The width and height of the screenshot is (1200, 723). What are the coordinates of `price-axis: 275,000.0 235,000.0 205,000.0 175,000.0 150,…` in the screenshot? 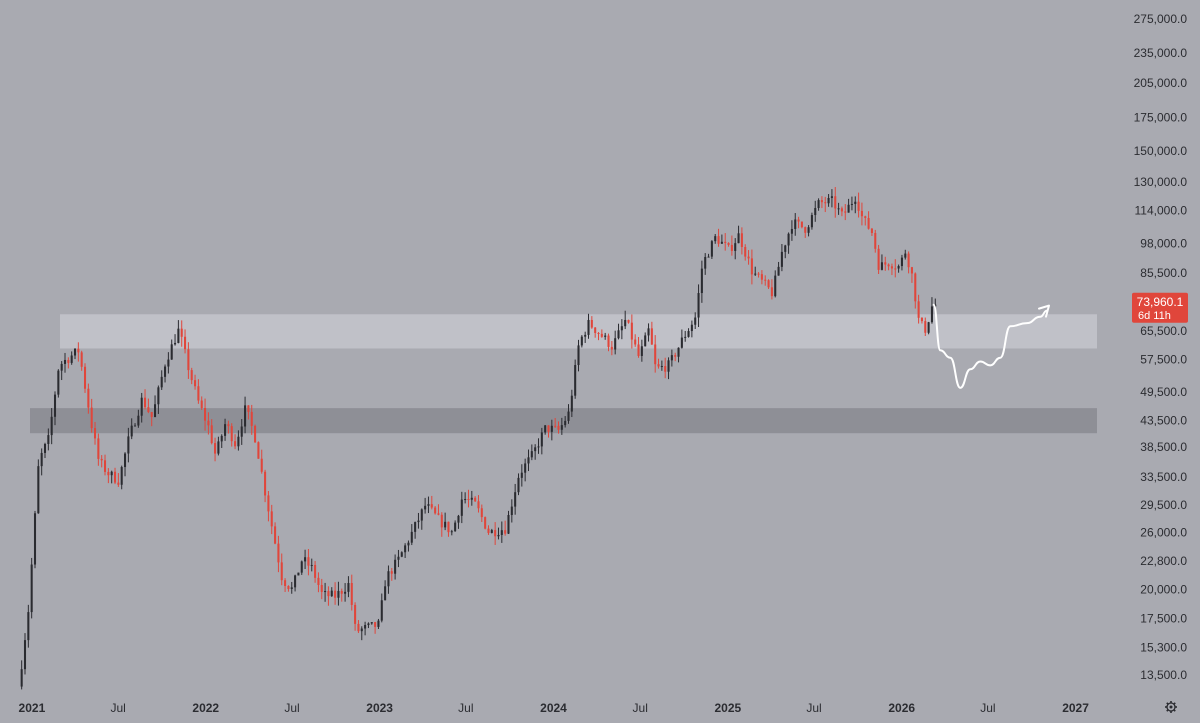 It's located at (1161, 347).